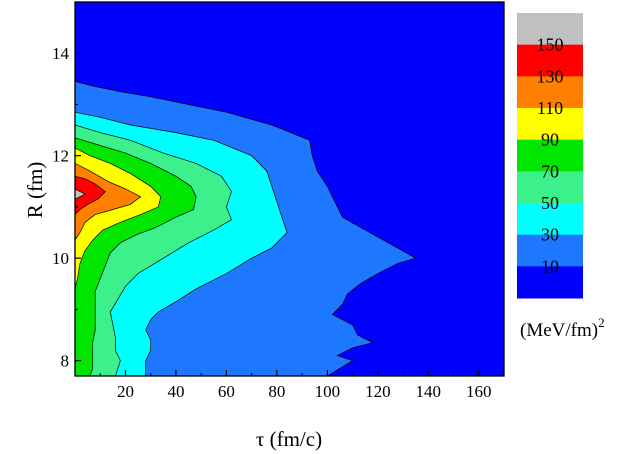  I want to click on colorbar-label: 50, so click(550, 203).